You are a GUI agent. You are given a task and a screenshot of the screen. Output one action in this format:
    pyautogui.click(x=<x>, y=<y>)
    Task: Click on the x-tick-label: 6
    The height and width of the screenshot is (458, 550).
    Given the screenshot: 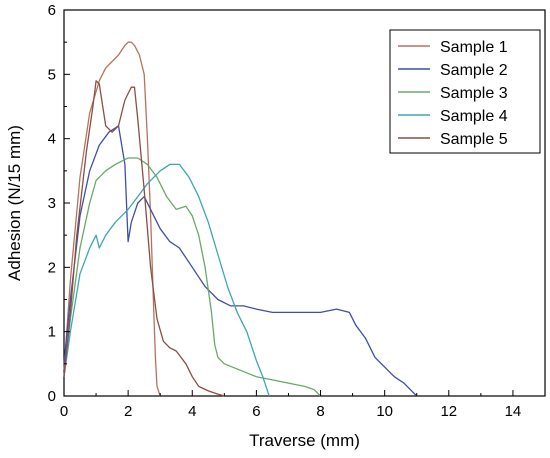 What is the action you would take?
    pyautogui.click(x=256, y=411)
    